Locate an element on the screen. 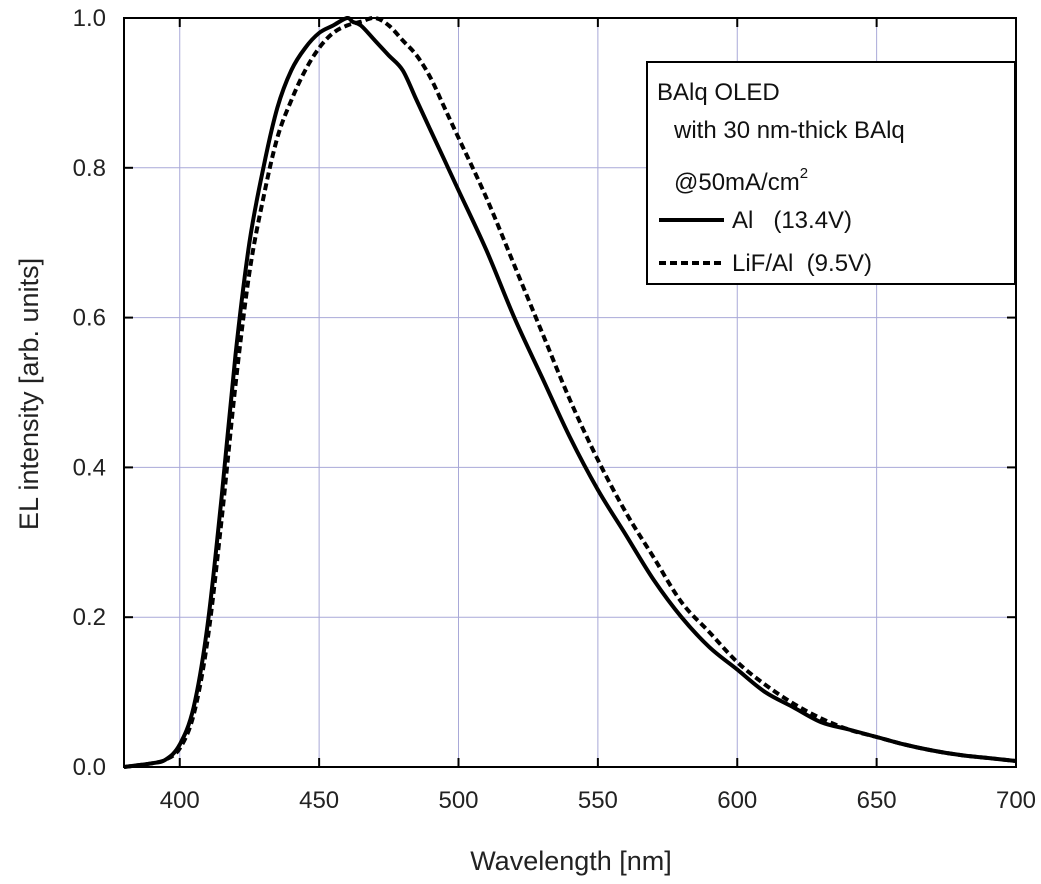 The width and height of the screenshot is (1041, 884). y-tick-label-4: 0.8 is located at coordinates (89, 168).